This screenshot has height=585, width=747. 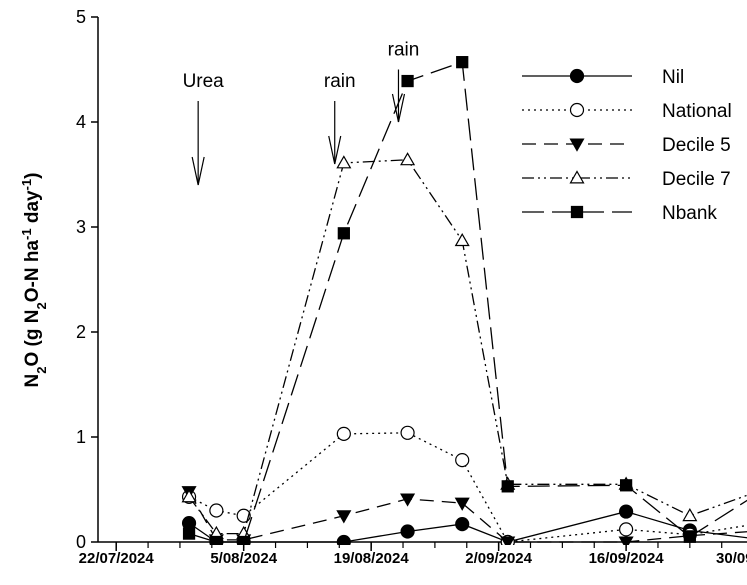 What do you see at coordinates (32, 381) in the screenshot?
I see `y-axis-label-part: N` at bounding box center [32, 381].